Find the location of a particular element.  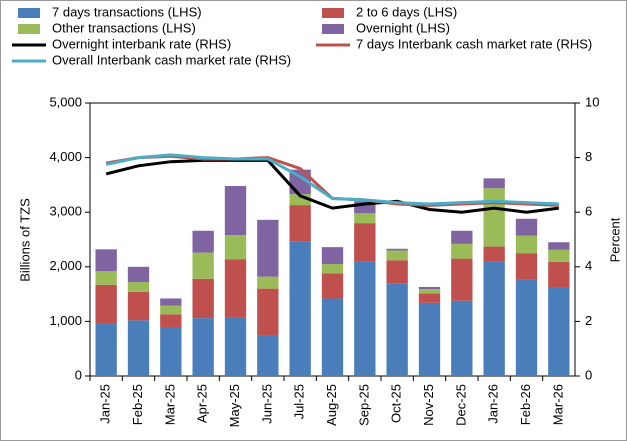

y2-tick-label: 4 is located at coordinates (588, 265).